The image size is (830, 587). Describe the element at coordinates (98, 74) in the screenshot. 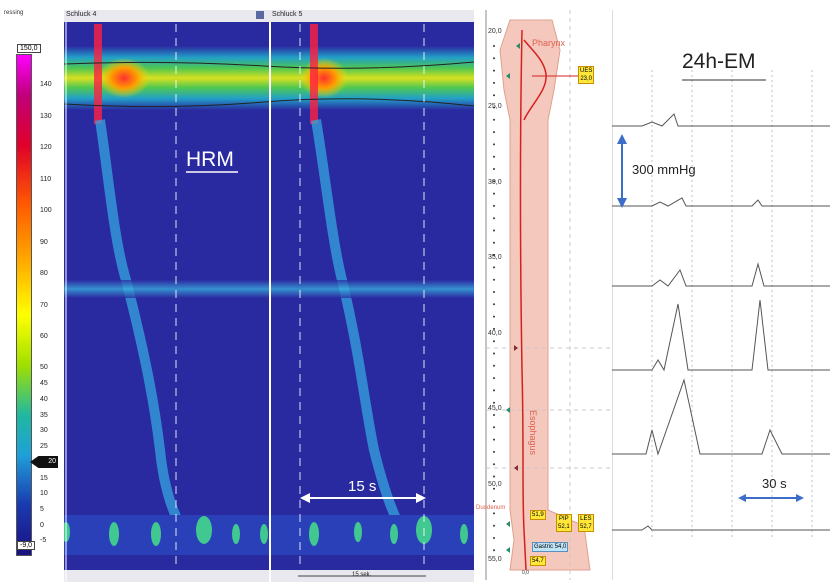

I see `swallow-spike-left` at that location.